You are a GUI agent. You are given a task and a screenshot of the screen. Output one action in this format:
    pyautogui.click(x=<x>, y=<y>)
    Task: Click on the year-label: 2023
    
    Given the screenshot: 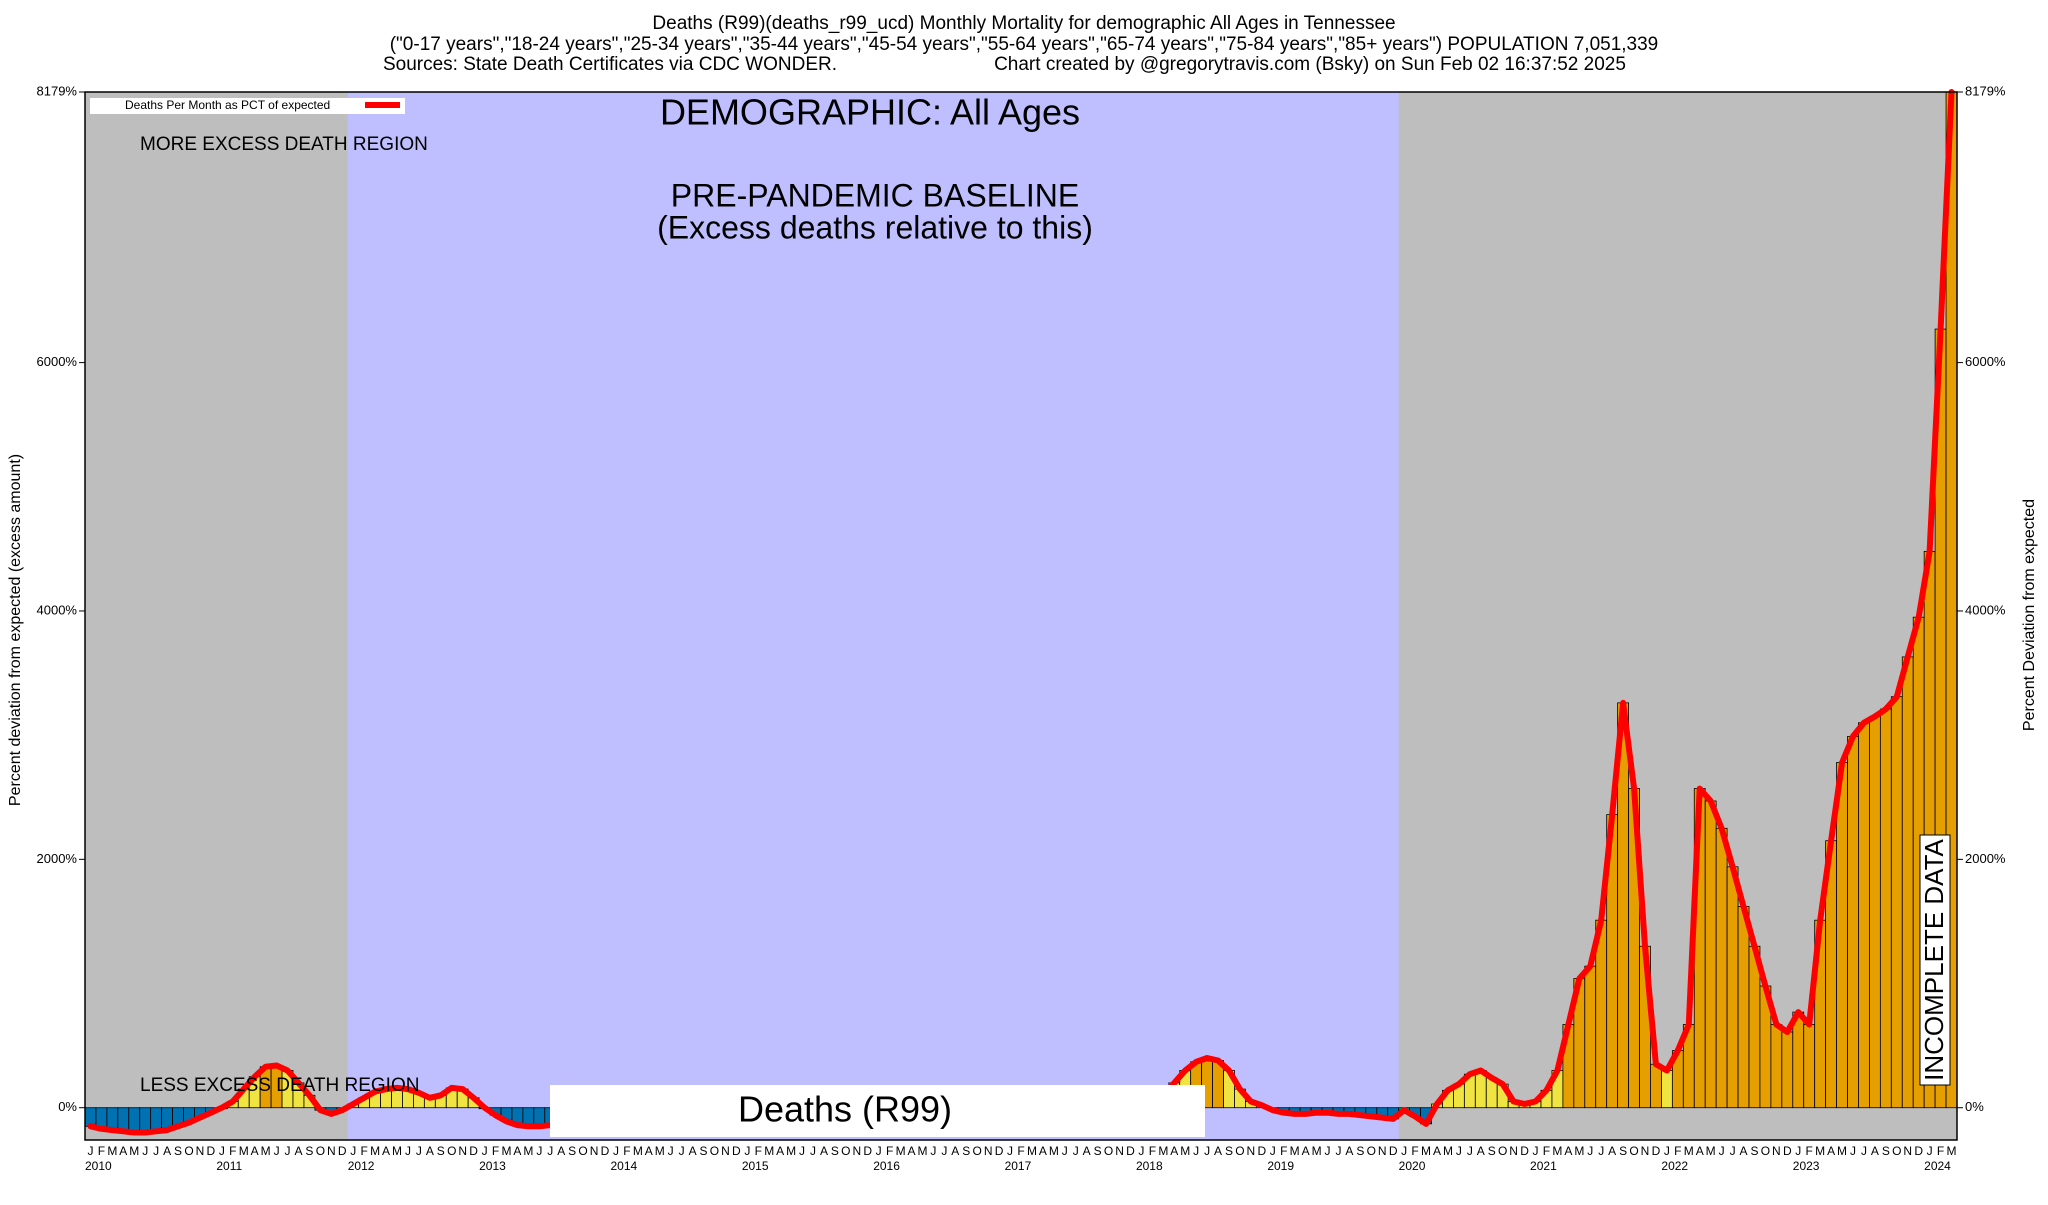 What is the action you would take?
    pyautogui.click(x=1806, y=1166)
    